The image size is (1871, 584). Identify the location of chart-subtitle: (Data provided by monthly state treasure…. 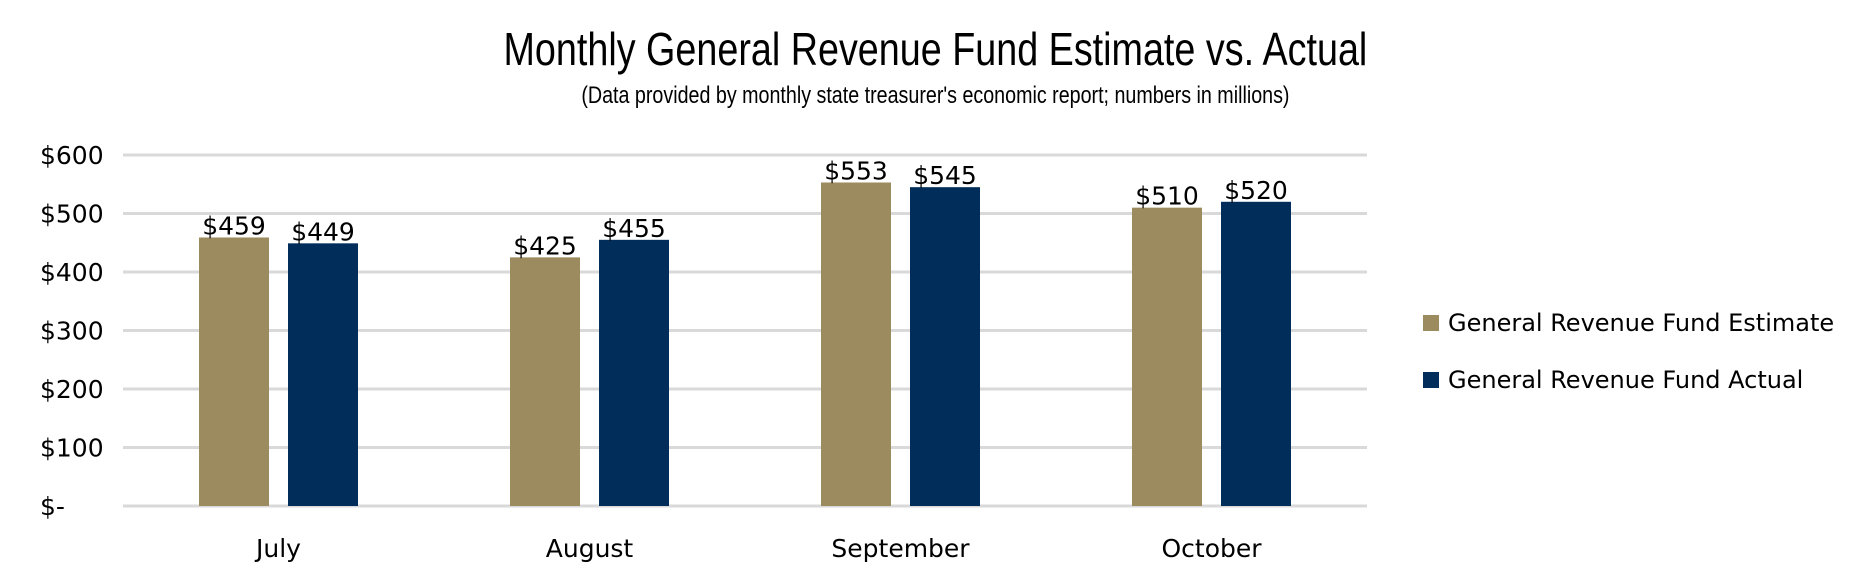
(935, 95).